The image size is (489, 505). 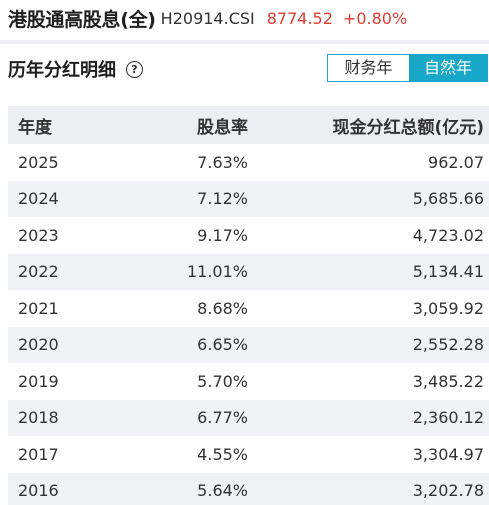 I want to click on question-circle-icon: ?, so click(x=134, y=69).